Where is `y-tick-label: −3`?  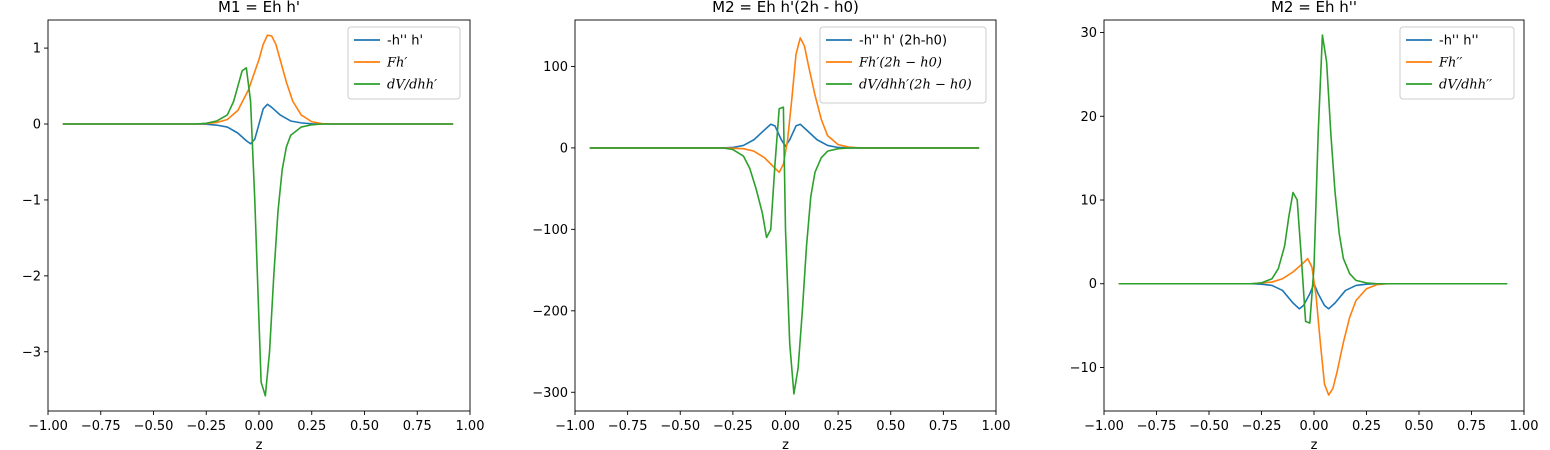
y-tick-label: −3 is located at coordinates (31, 352).